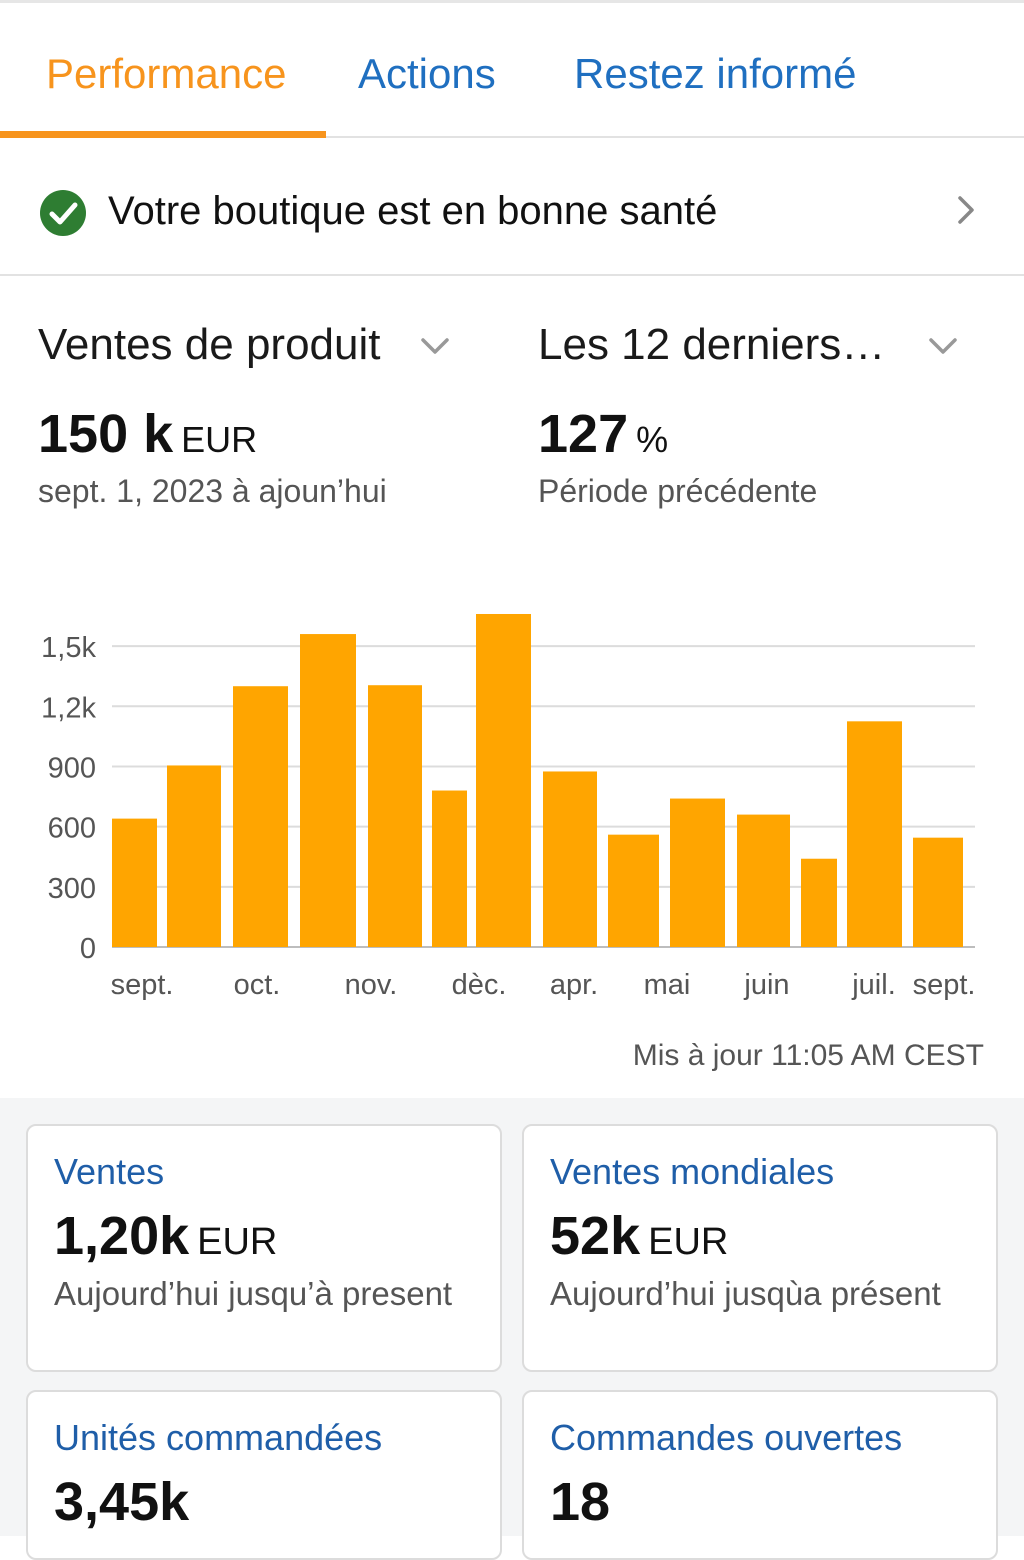 Image resolution: width=1024 pixels, height=1560 pixels. What do you see at coordinates (512, 1) in the screenshot?
I see `top-divider` at bounding box center [512, 1].